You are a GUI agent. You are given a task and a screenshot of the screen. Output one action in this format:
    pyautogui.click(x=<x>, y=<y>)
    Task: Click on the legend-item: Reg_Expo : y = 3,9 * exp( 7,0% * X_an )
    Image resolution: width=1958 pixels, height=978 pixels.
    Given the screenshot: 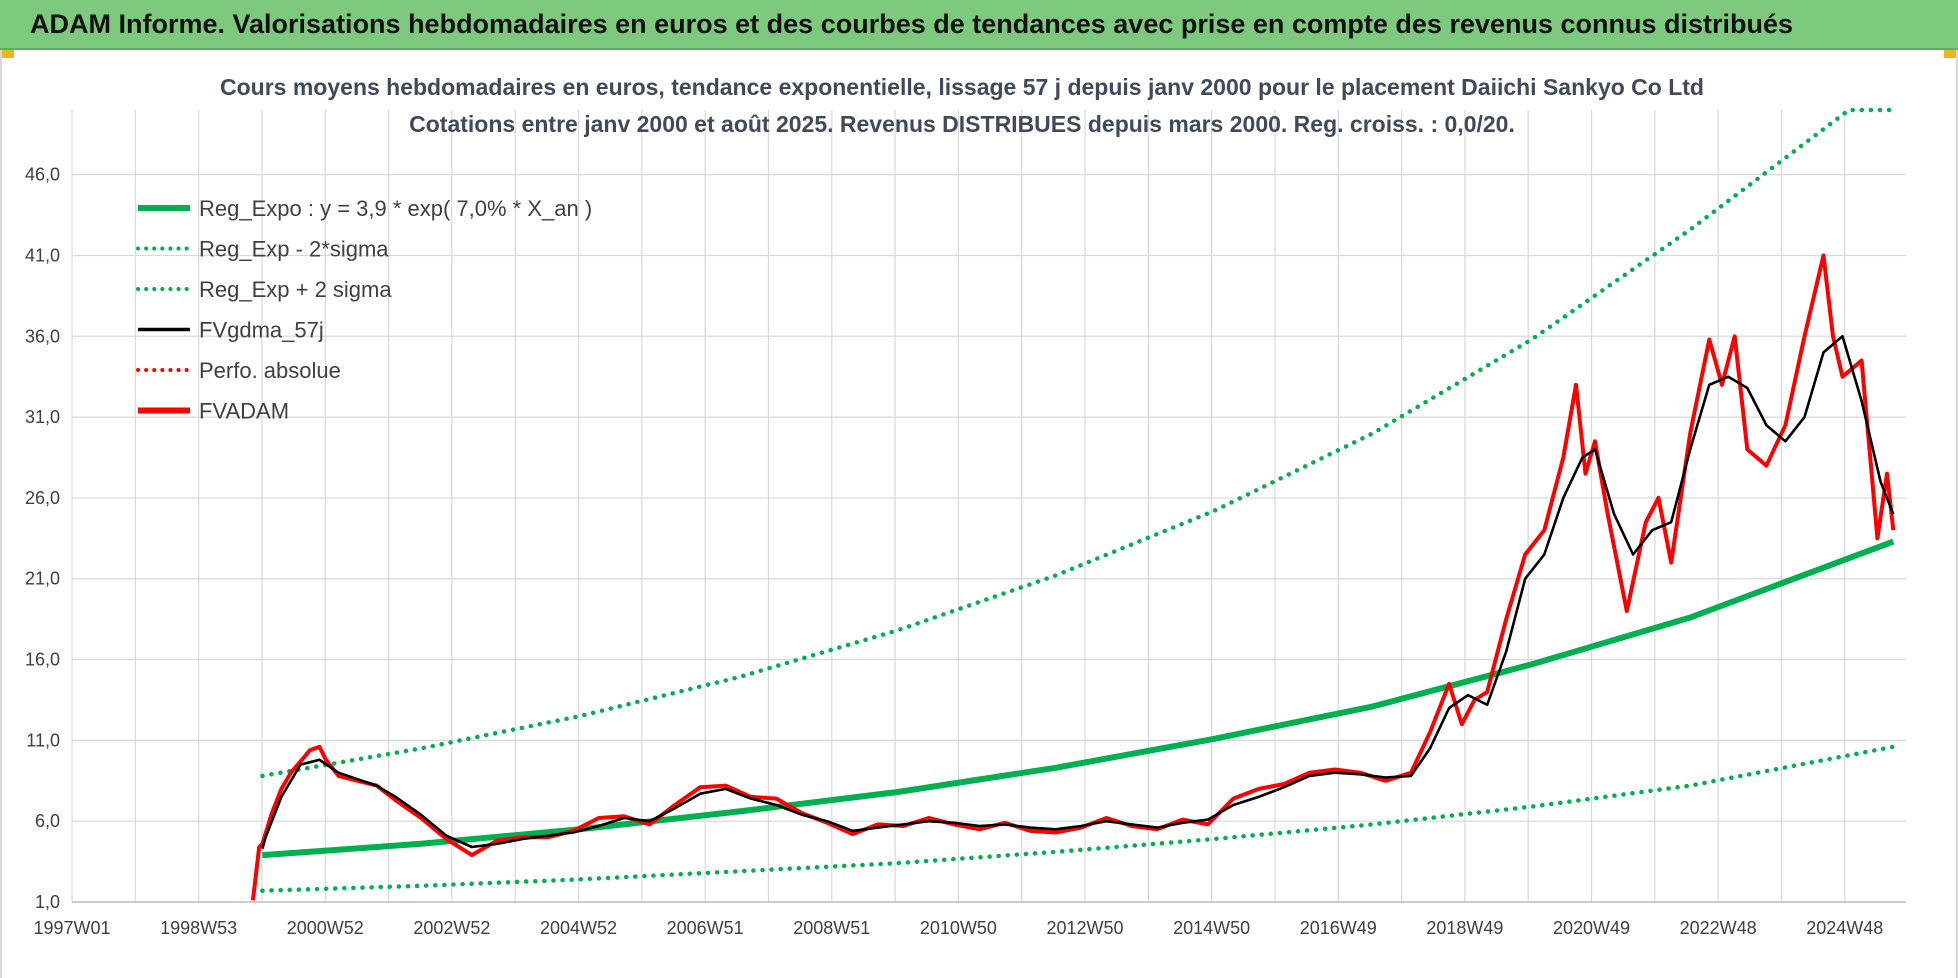 What is the action you would take?
    pyautogui.click(x=365, y=208)
    